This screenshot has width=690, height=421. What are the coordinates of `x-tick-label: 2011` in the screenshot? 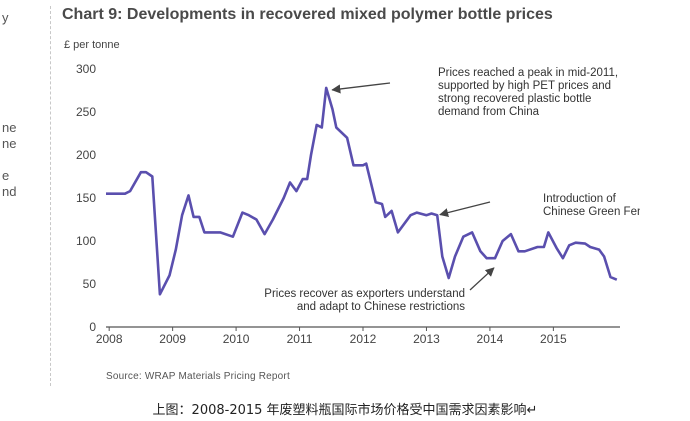 It's located at (300, 339).